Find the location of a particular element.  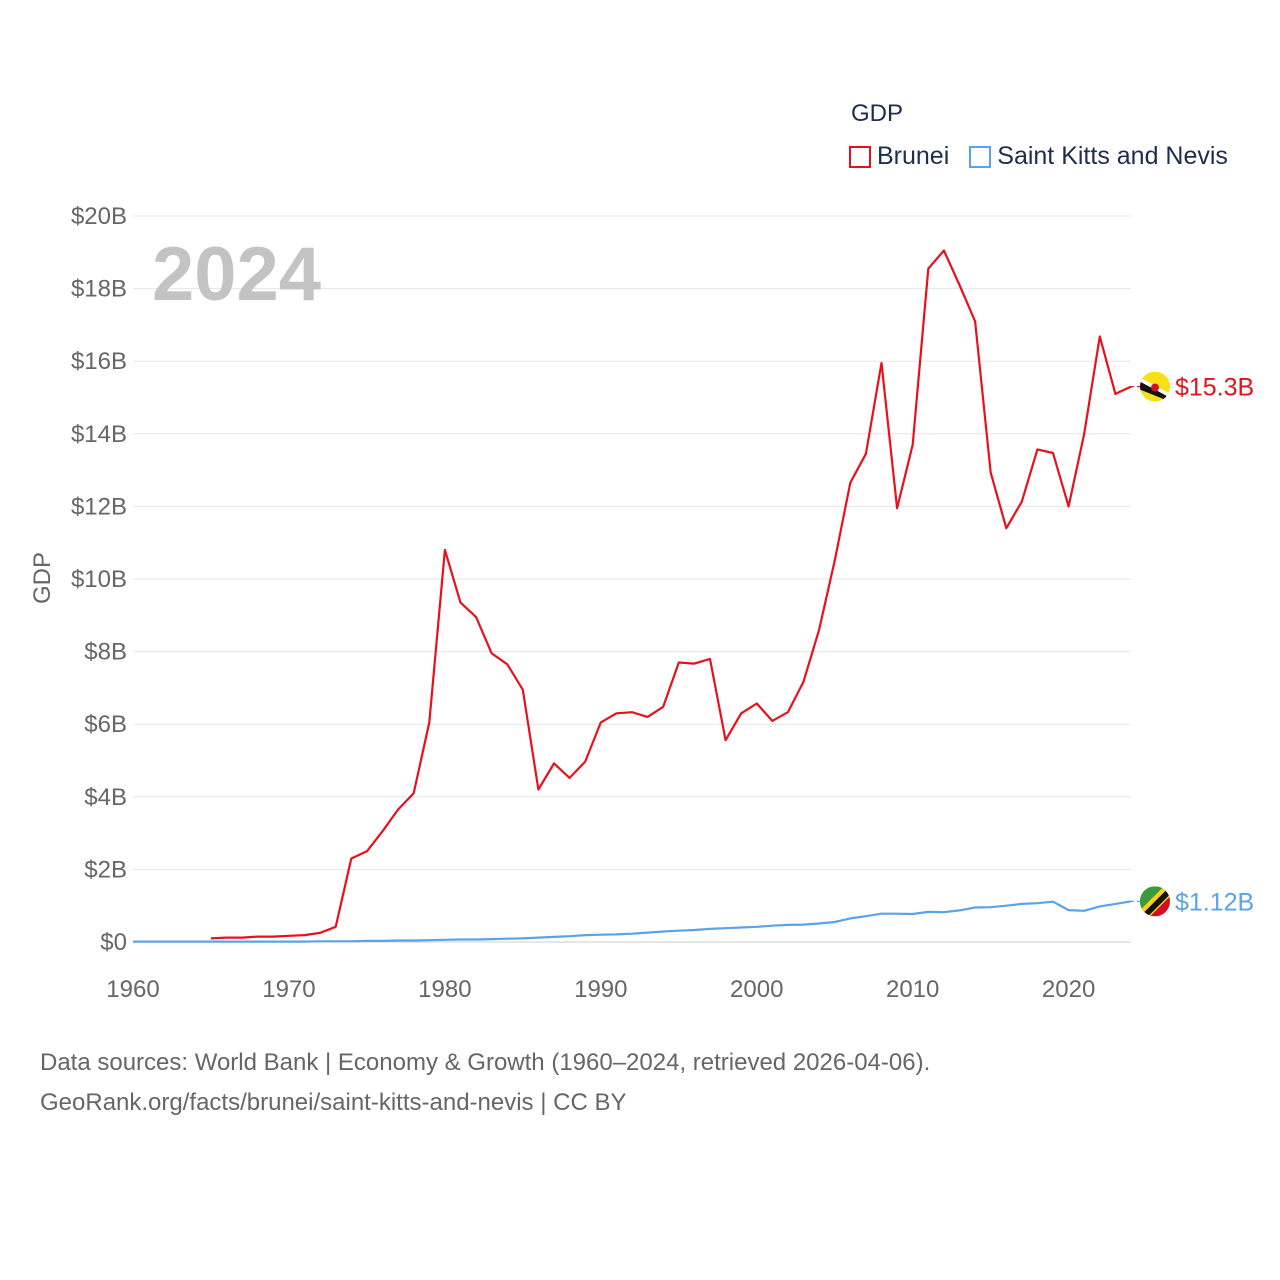

y-tick-label: $4B is located at coordinates (105, 797).